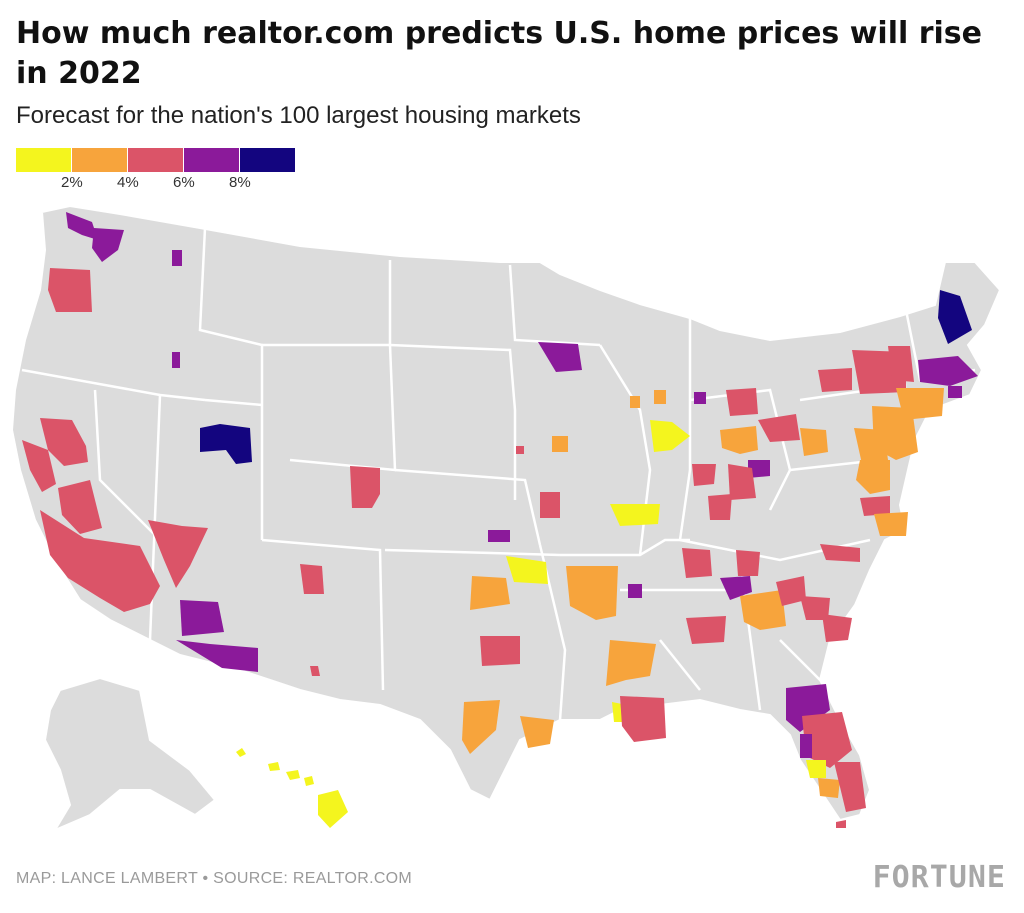  I want to click on color-legend: 2% 4% 6% 8%, so click(158, 170).